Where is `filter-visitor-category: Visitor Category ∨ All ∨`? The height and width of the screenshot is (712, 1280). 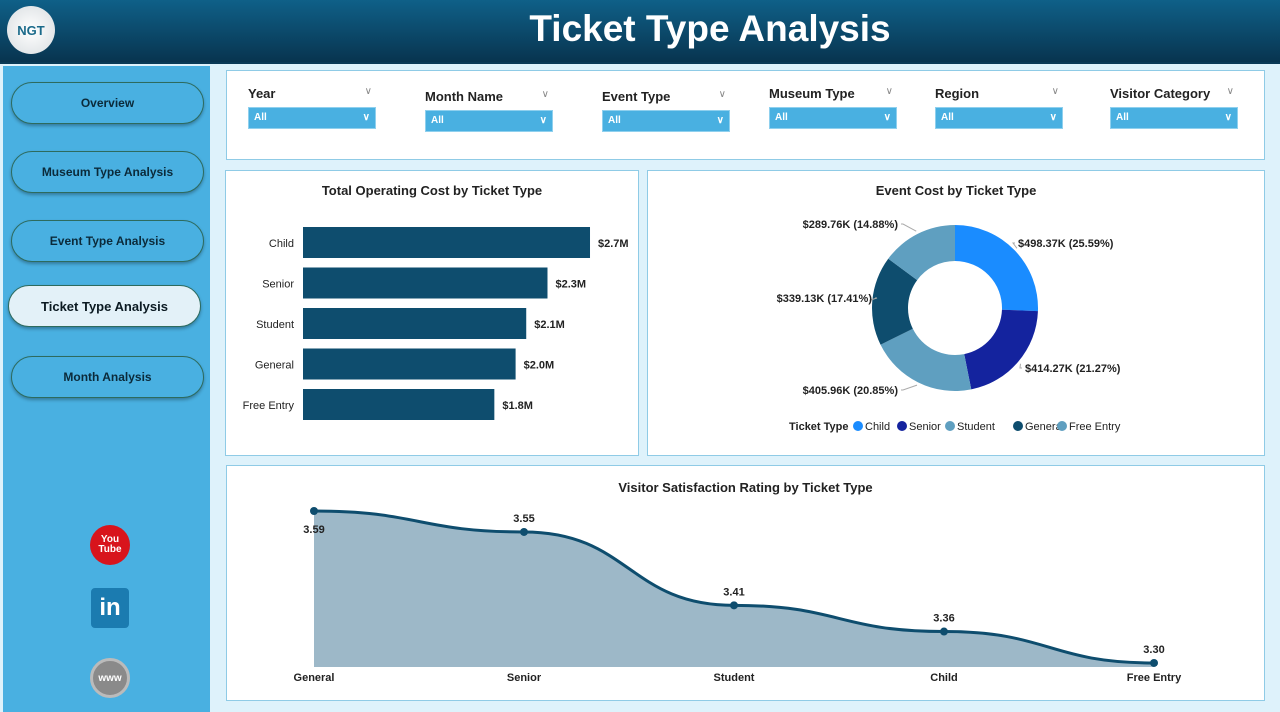
filter-visitor-category: Visitor Category ∨ All ∨ is located at coordinates (1174, 107).